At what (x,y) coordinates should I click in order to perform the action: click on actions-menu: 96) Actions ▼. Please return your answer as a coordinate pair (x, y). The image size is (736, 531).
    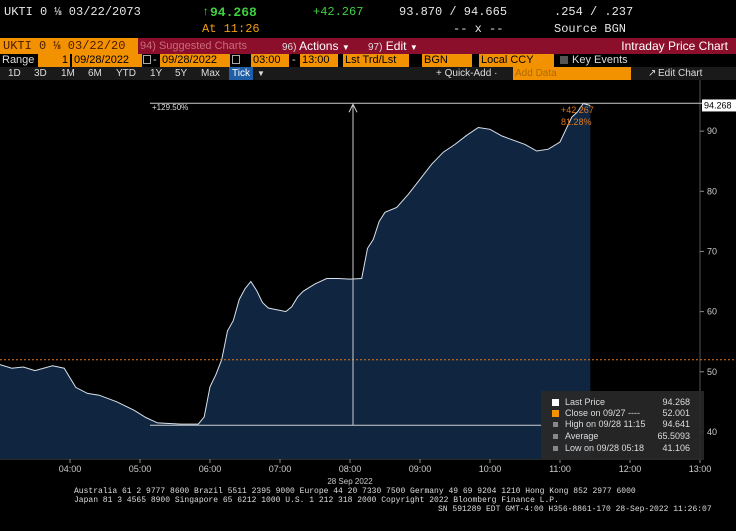
    Looking at the image, I should click on (316, 46).